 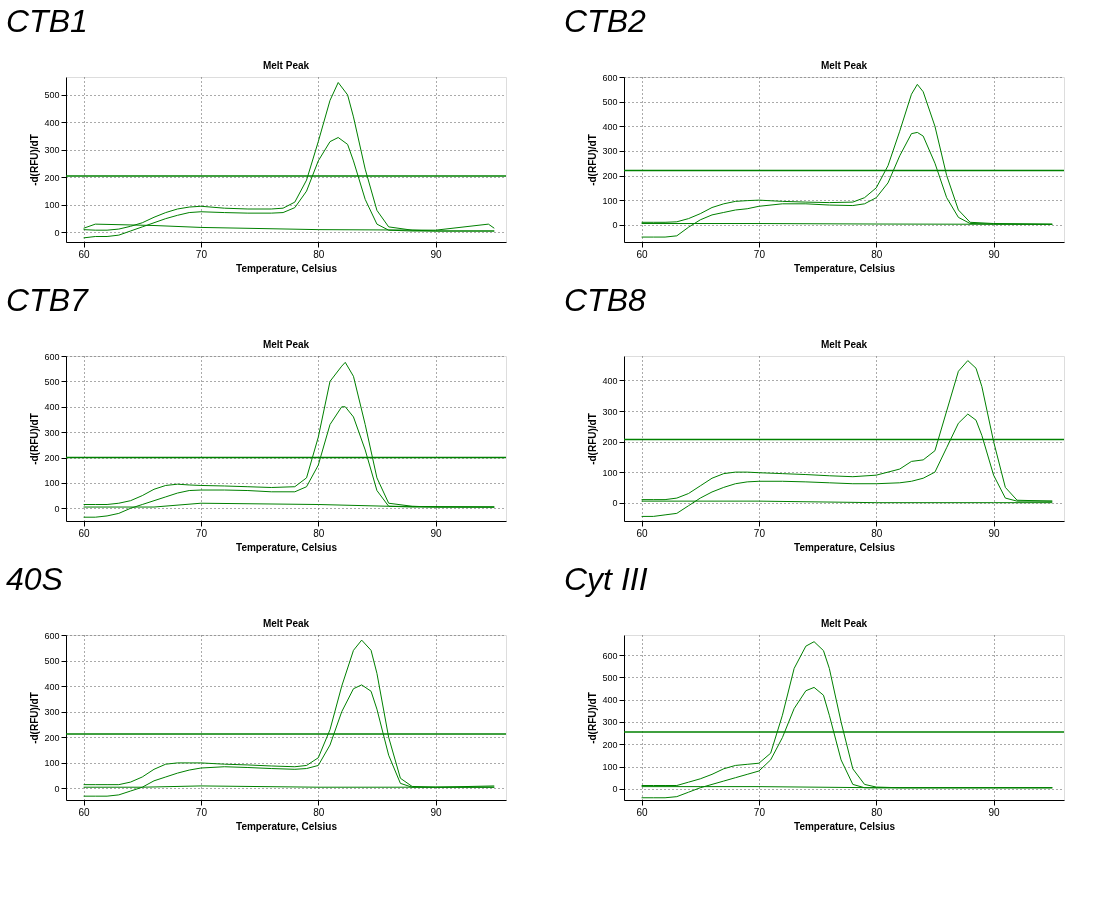 I want to click on chart-title: CTB1, so click(x=47, y=21).